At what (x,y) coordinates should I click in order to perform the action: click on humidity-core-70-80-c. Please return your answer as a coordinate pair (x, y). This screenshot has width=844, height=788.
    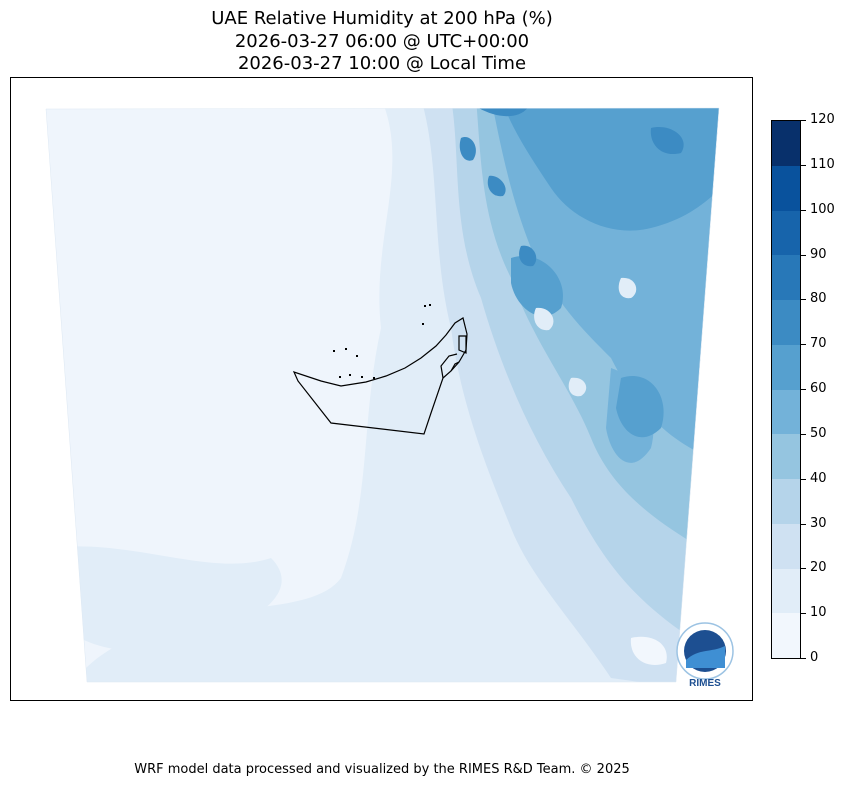
    Looking at the image, I should click on (496, 186).